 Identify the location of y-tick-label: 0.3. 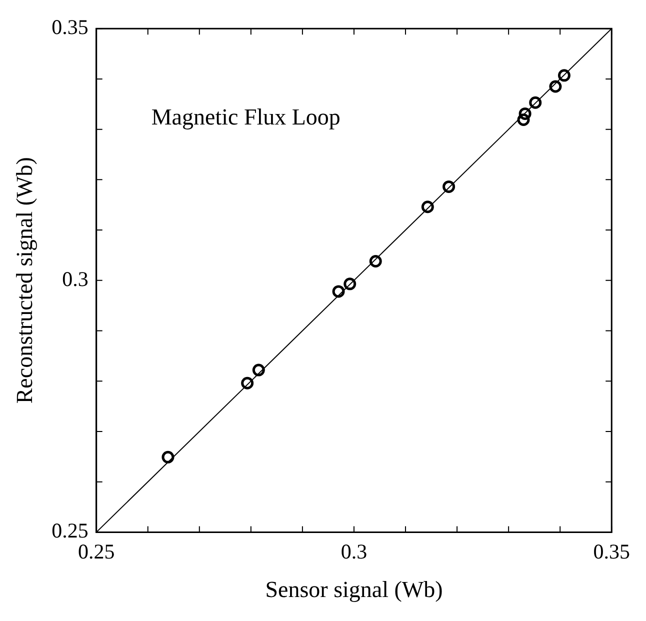
(75, 278).